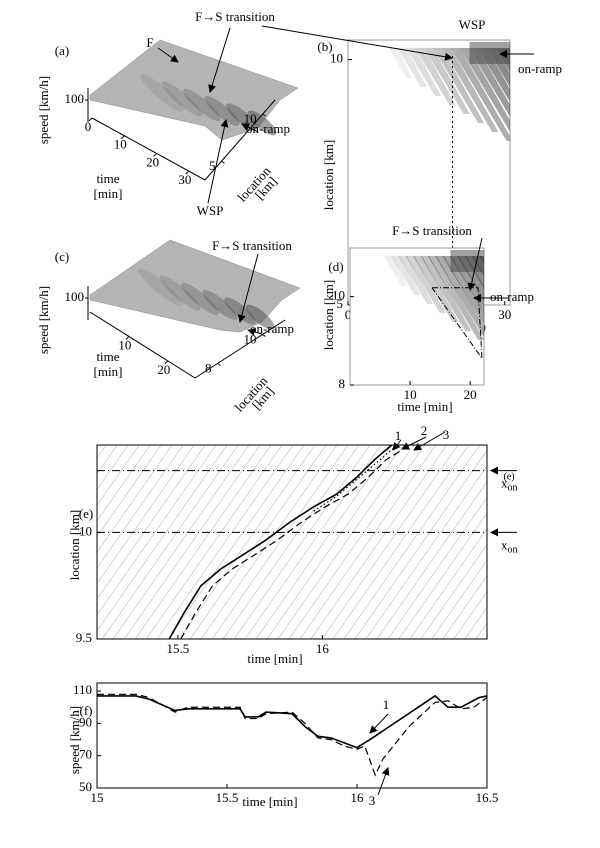 The image size is (600, 848). Describe the element at coordinates (210, 210) in the screenshot. I see `annotation: WSP` at that location.